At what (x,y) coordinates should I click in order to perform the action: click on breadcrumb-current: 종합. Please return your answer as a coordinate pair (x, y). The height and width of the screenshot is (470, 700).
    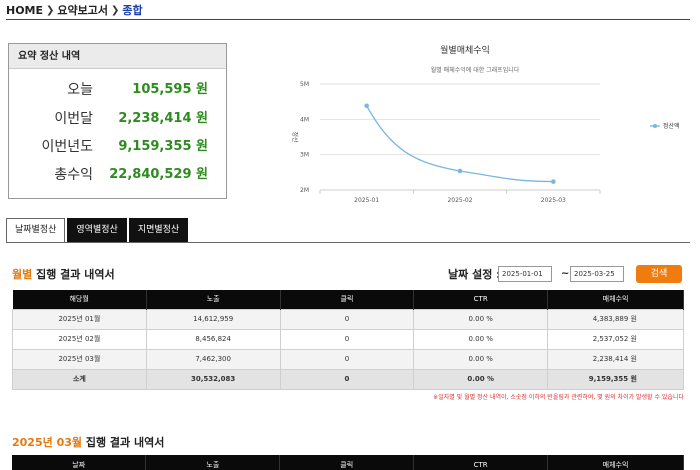
    Looking at the image, I should click on (132, 10).